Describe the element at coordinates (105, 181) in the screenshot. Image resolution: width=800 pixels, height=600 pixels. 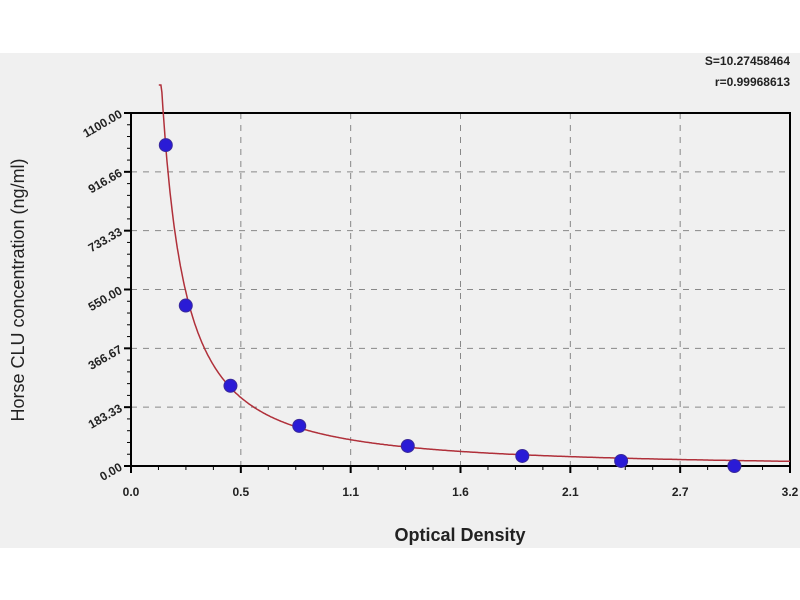
I see `y-tick-label: 916.66` at that location.